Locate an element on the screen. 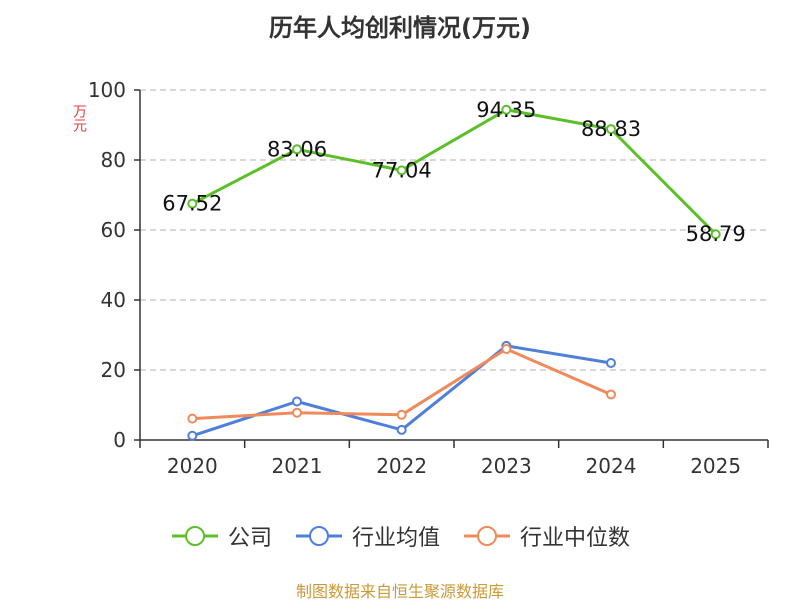 The width and height of the screenshot is (800, 602). legend-item: 行业中位数 is located at coordinates (546, 536).